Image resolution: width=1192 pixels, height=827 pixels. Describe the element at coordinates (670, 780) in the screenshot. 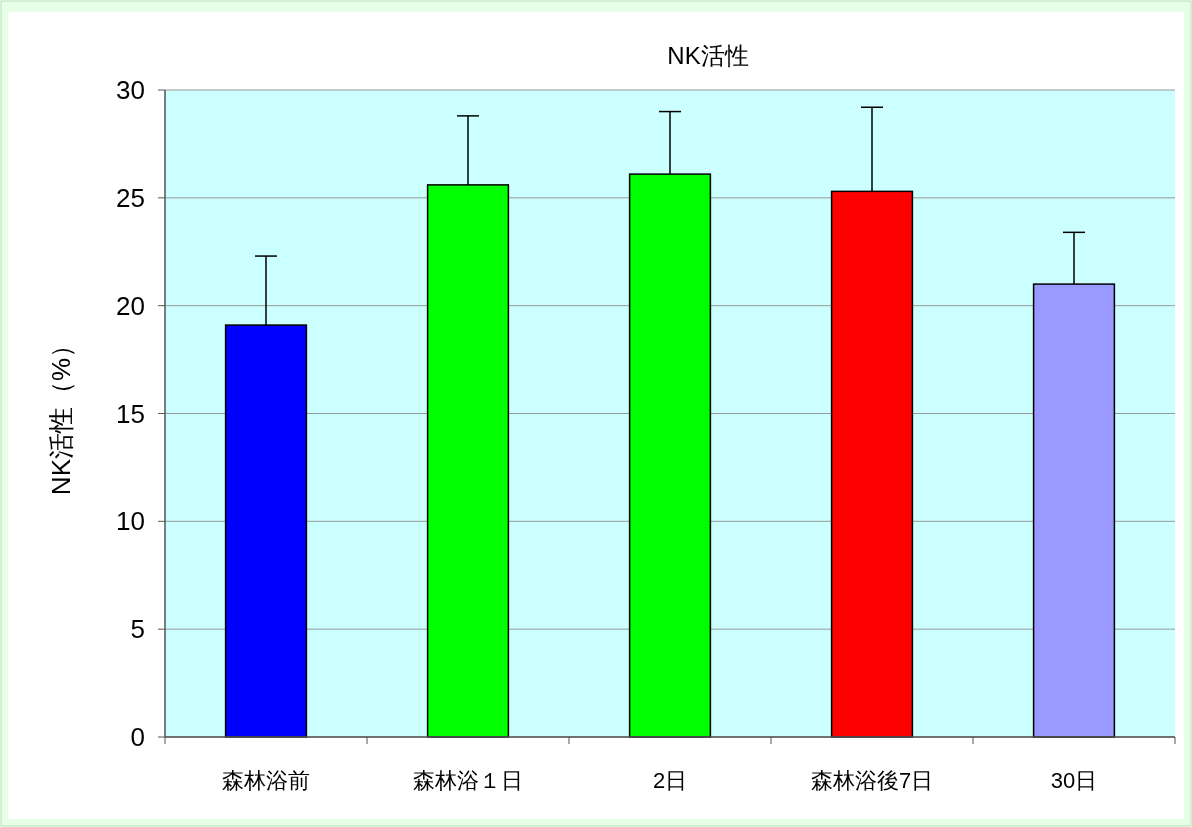

I see `x-tick-label: 2日` at that location.